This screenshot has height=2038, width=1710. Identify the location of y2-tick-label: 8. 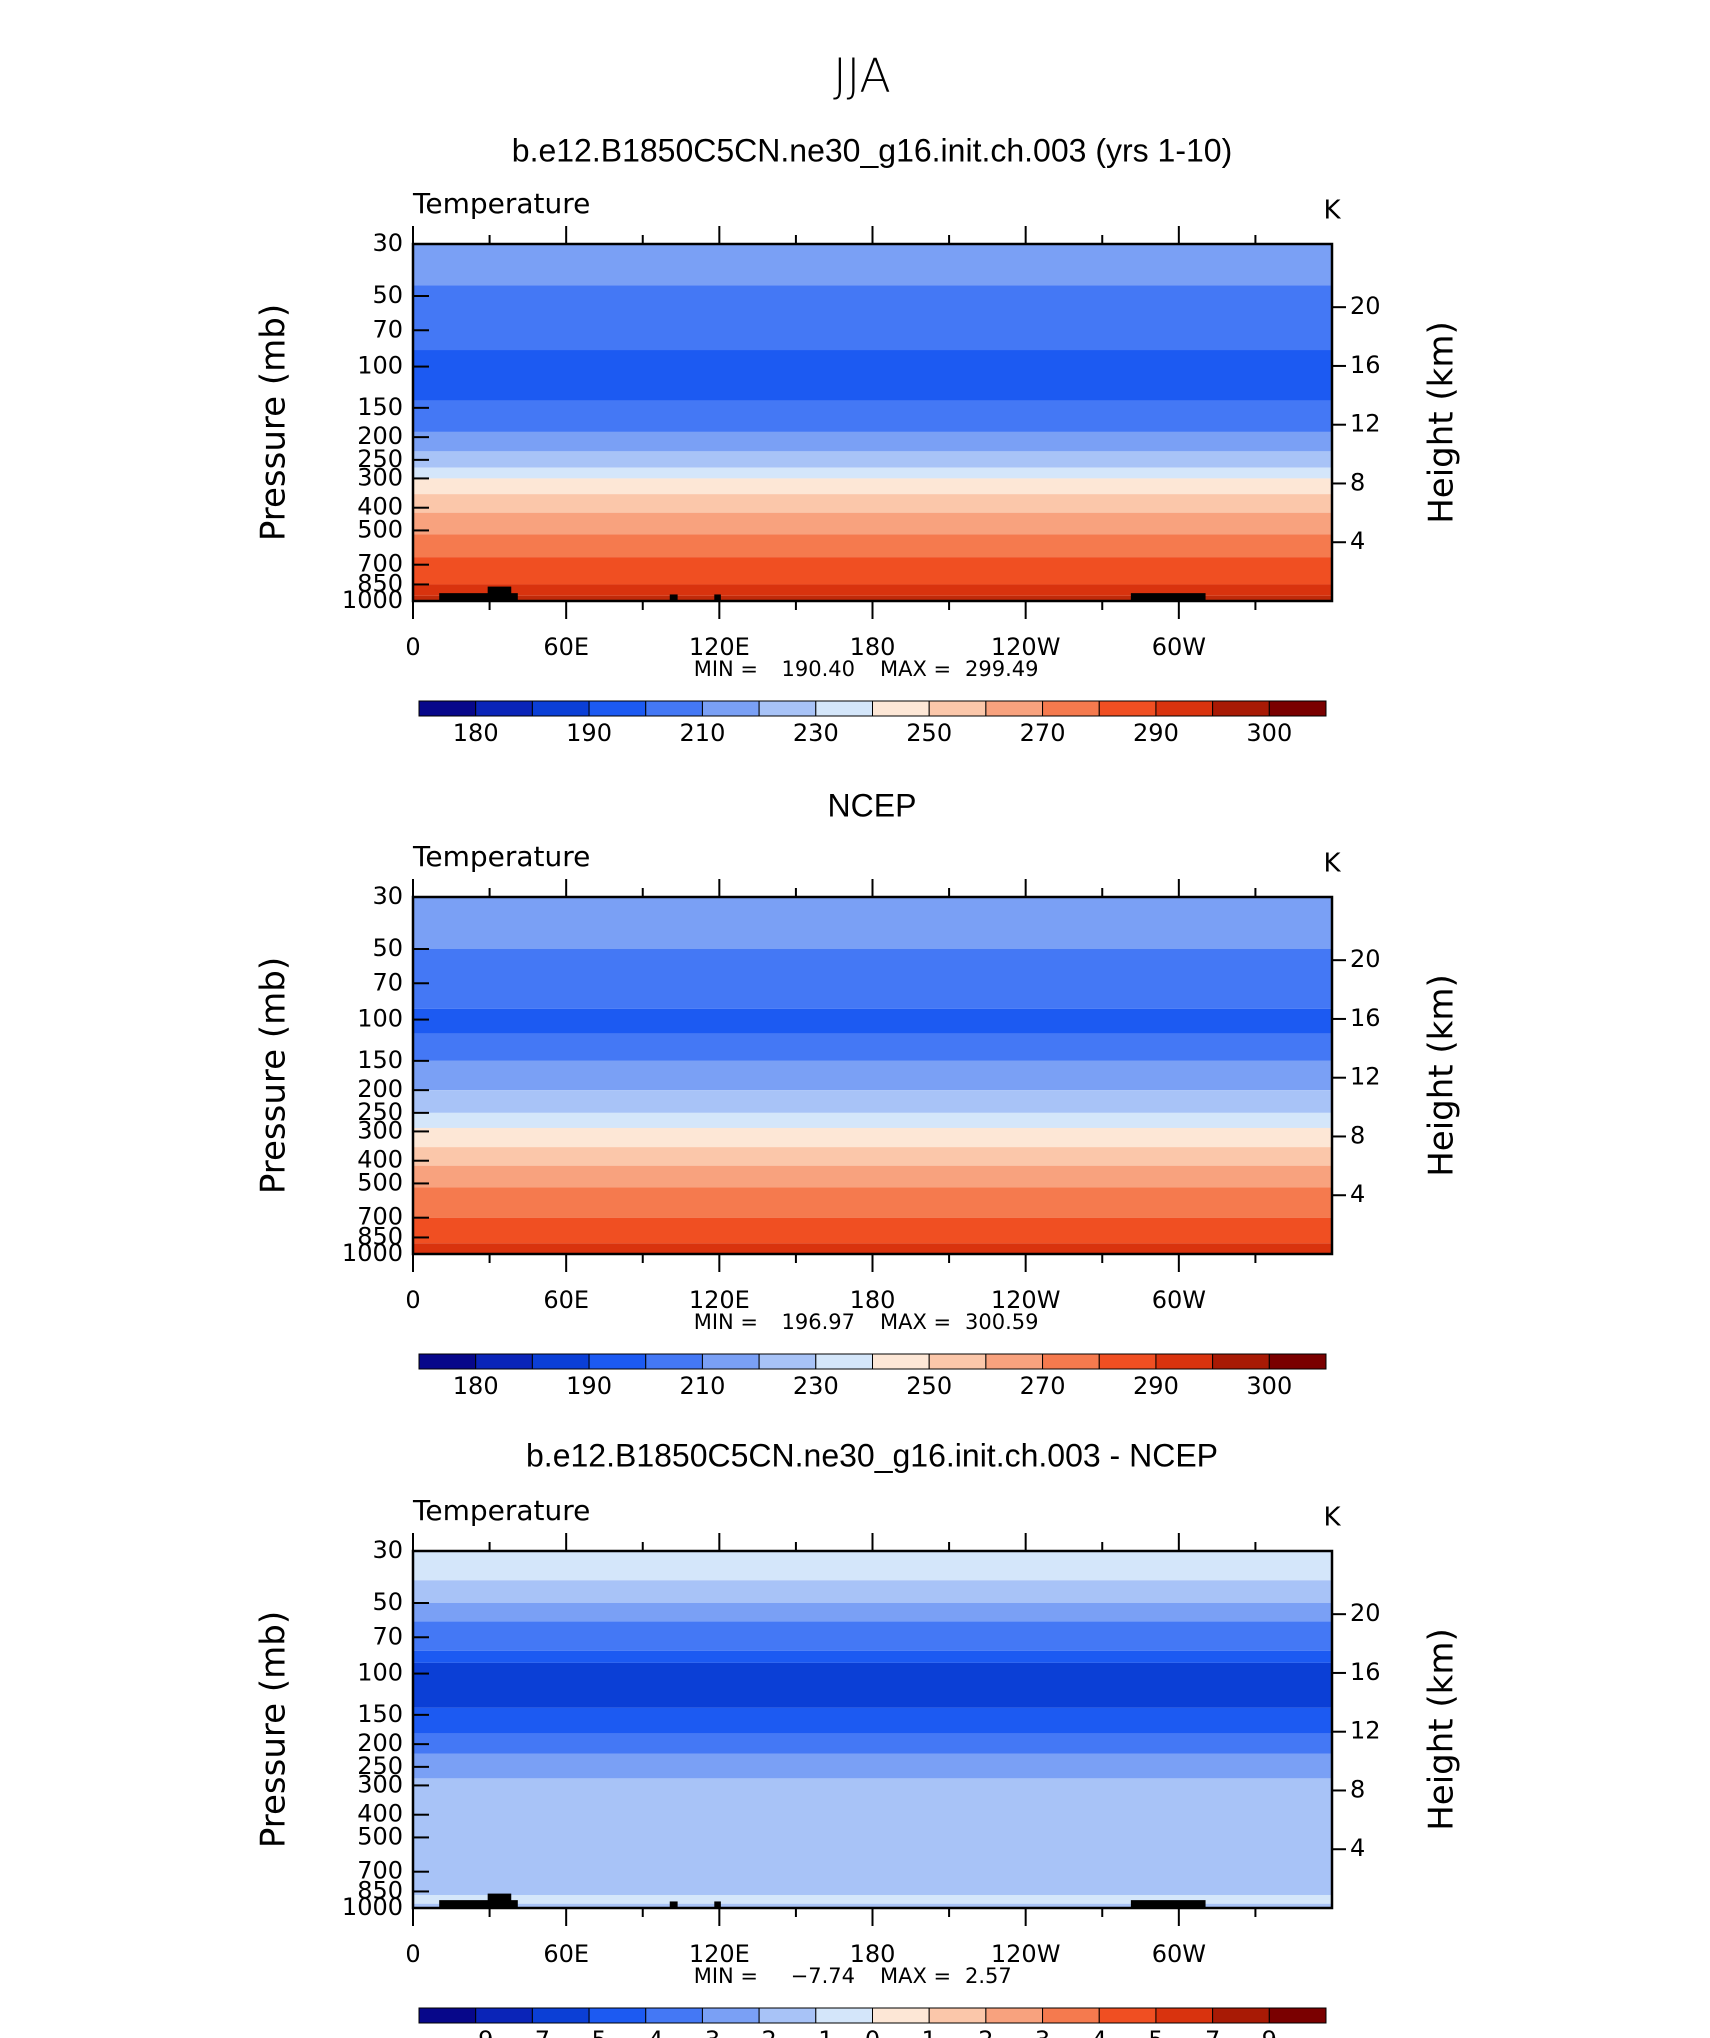
(1357, 1135).